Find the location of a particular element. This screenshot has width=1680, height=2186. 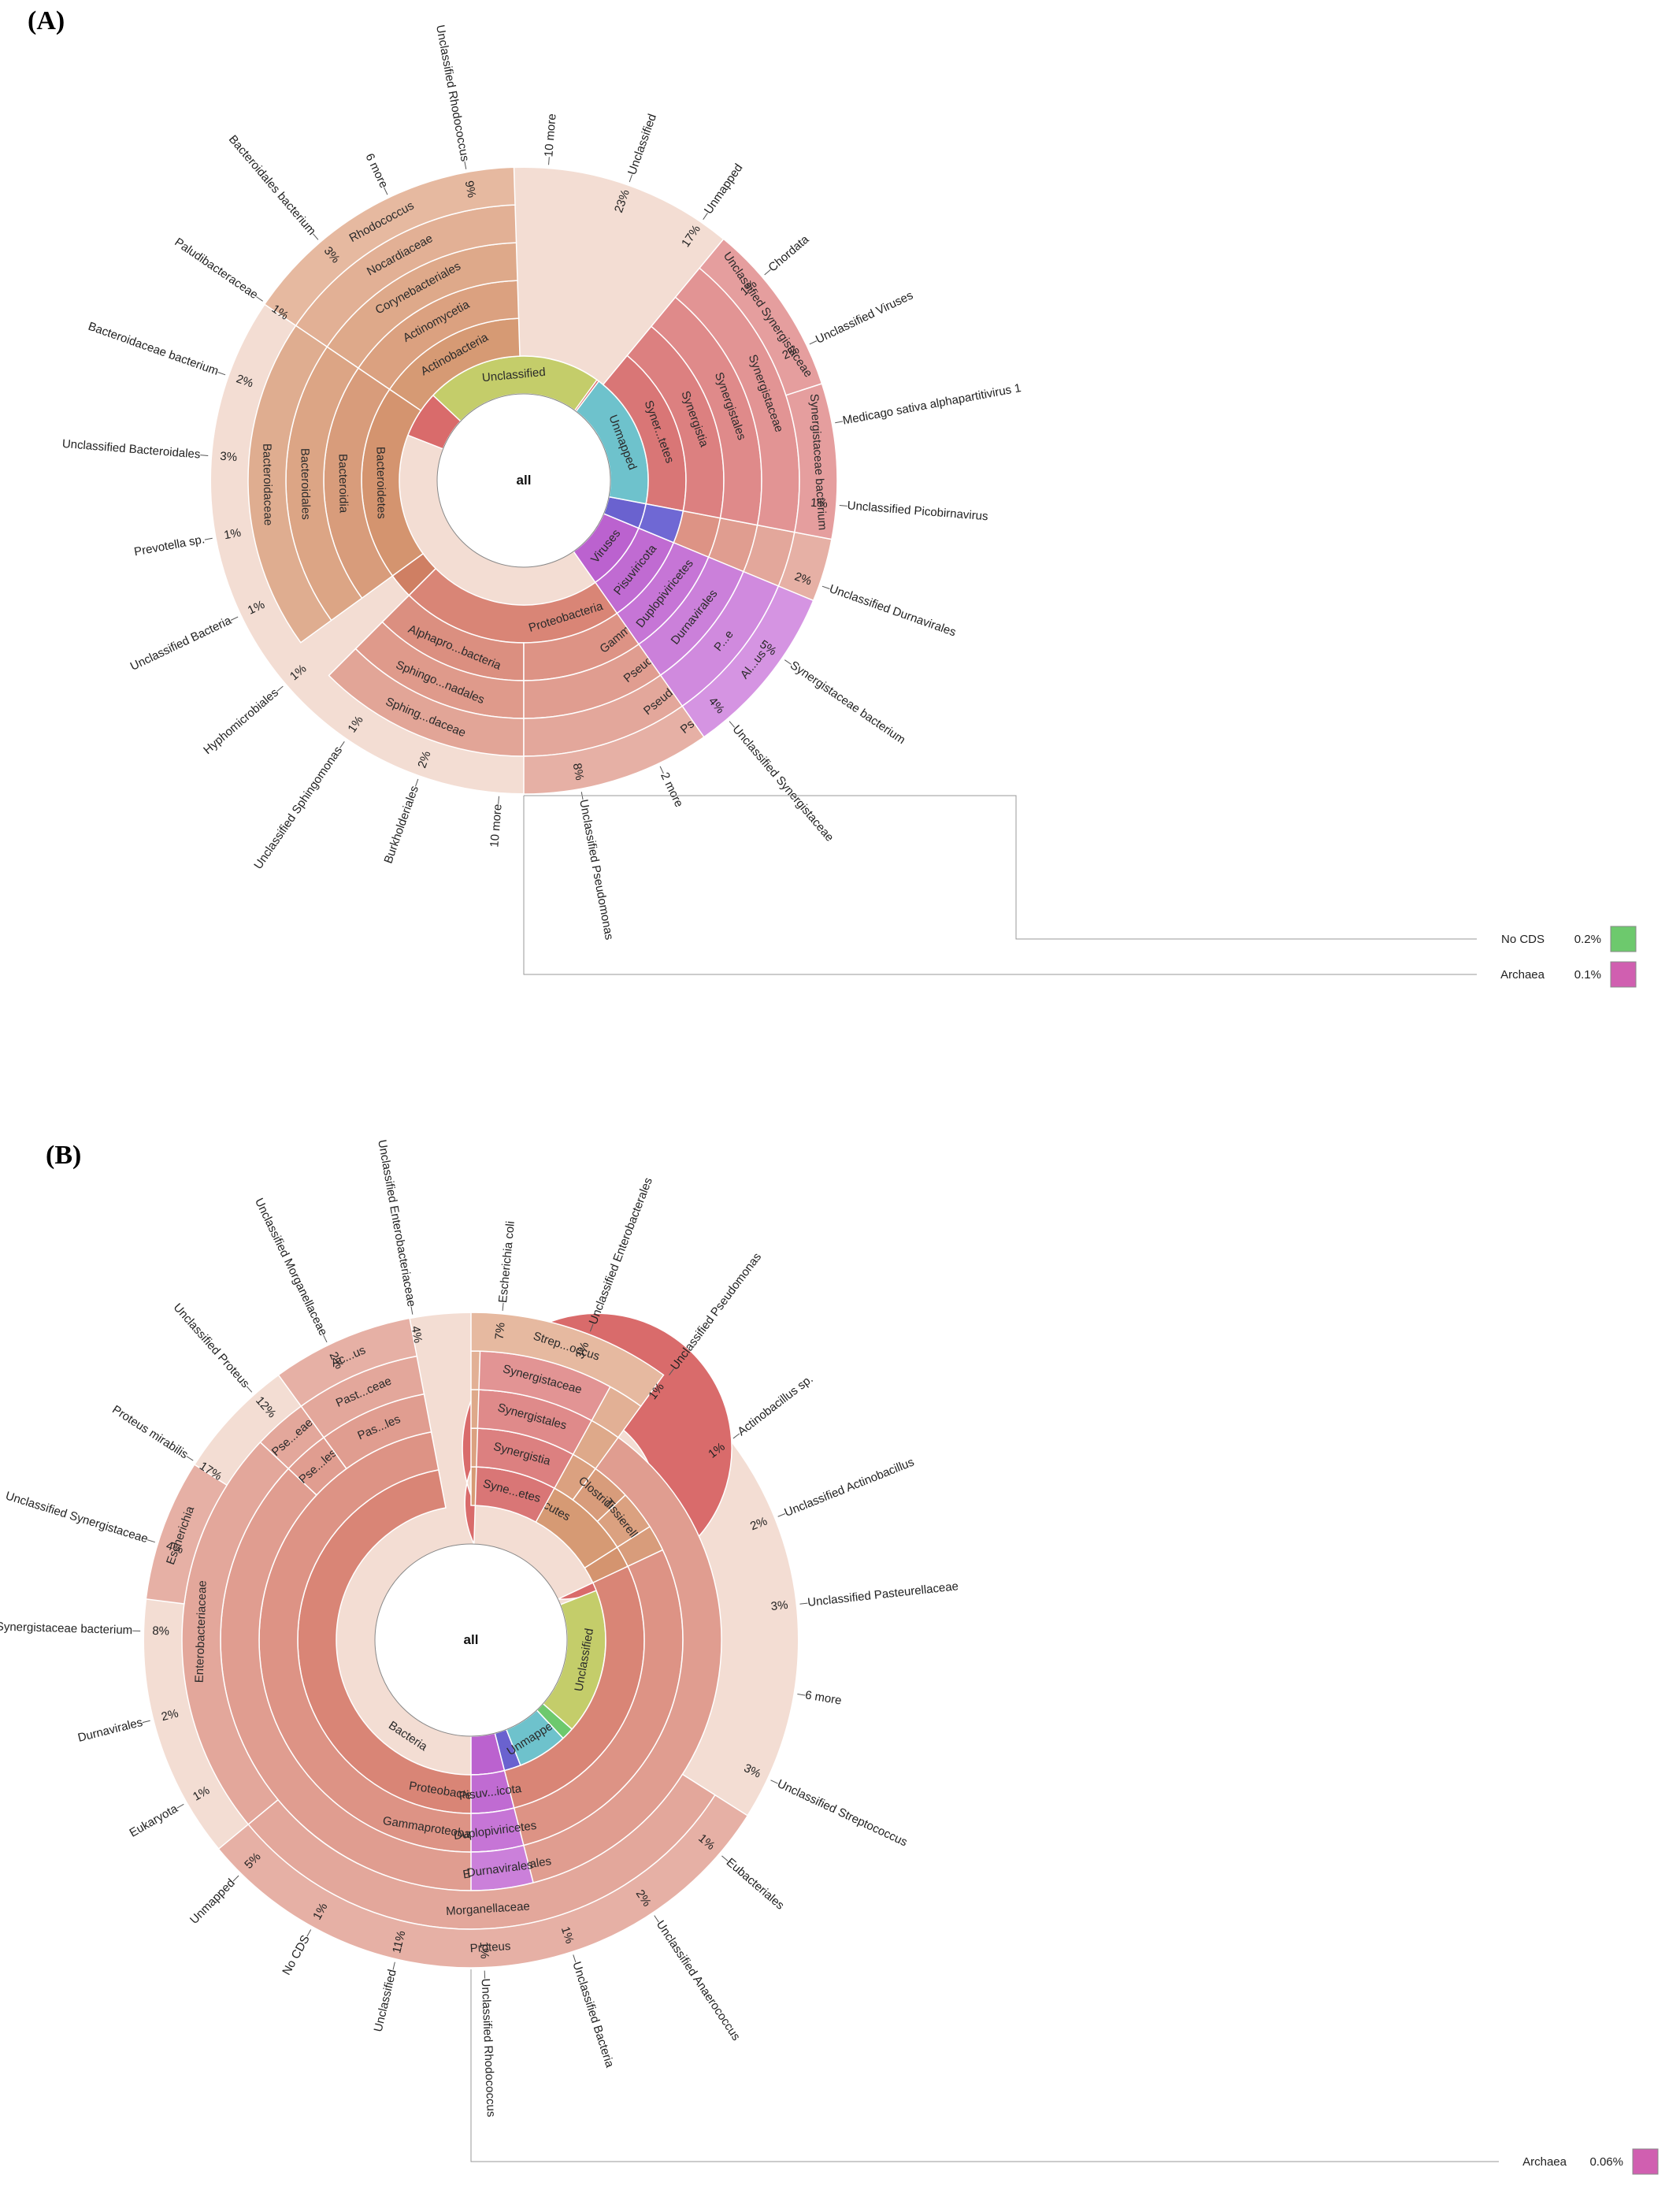

segment-rhodococcus is located at coordinates (389, 246).